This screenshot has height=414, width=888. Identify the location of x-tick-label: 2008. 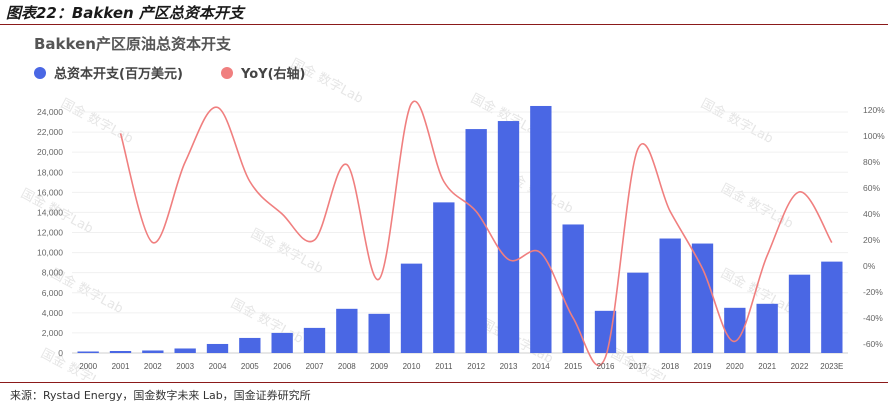
(347, 366).